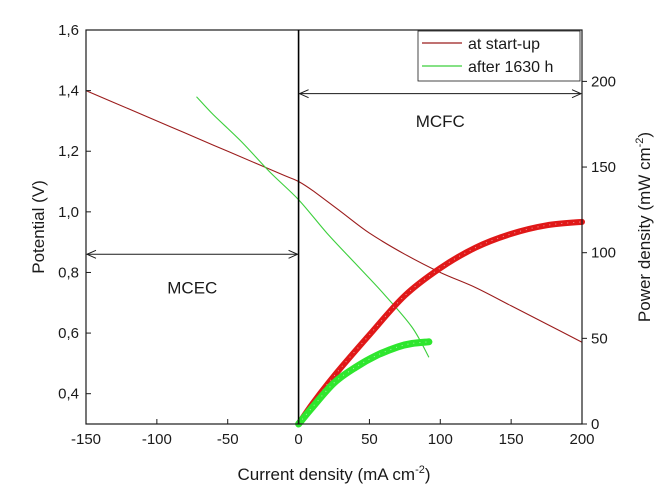 The height and width of the screenshot is (497, 669). I want to click on legend: at start-up after 1630 h, so click(499, 56).